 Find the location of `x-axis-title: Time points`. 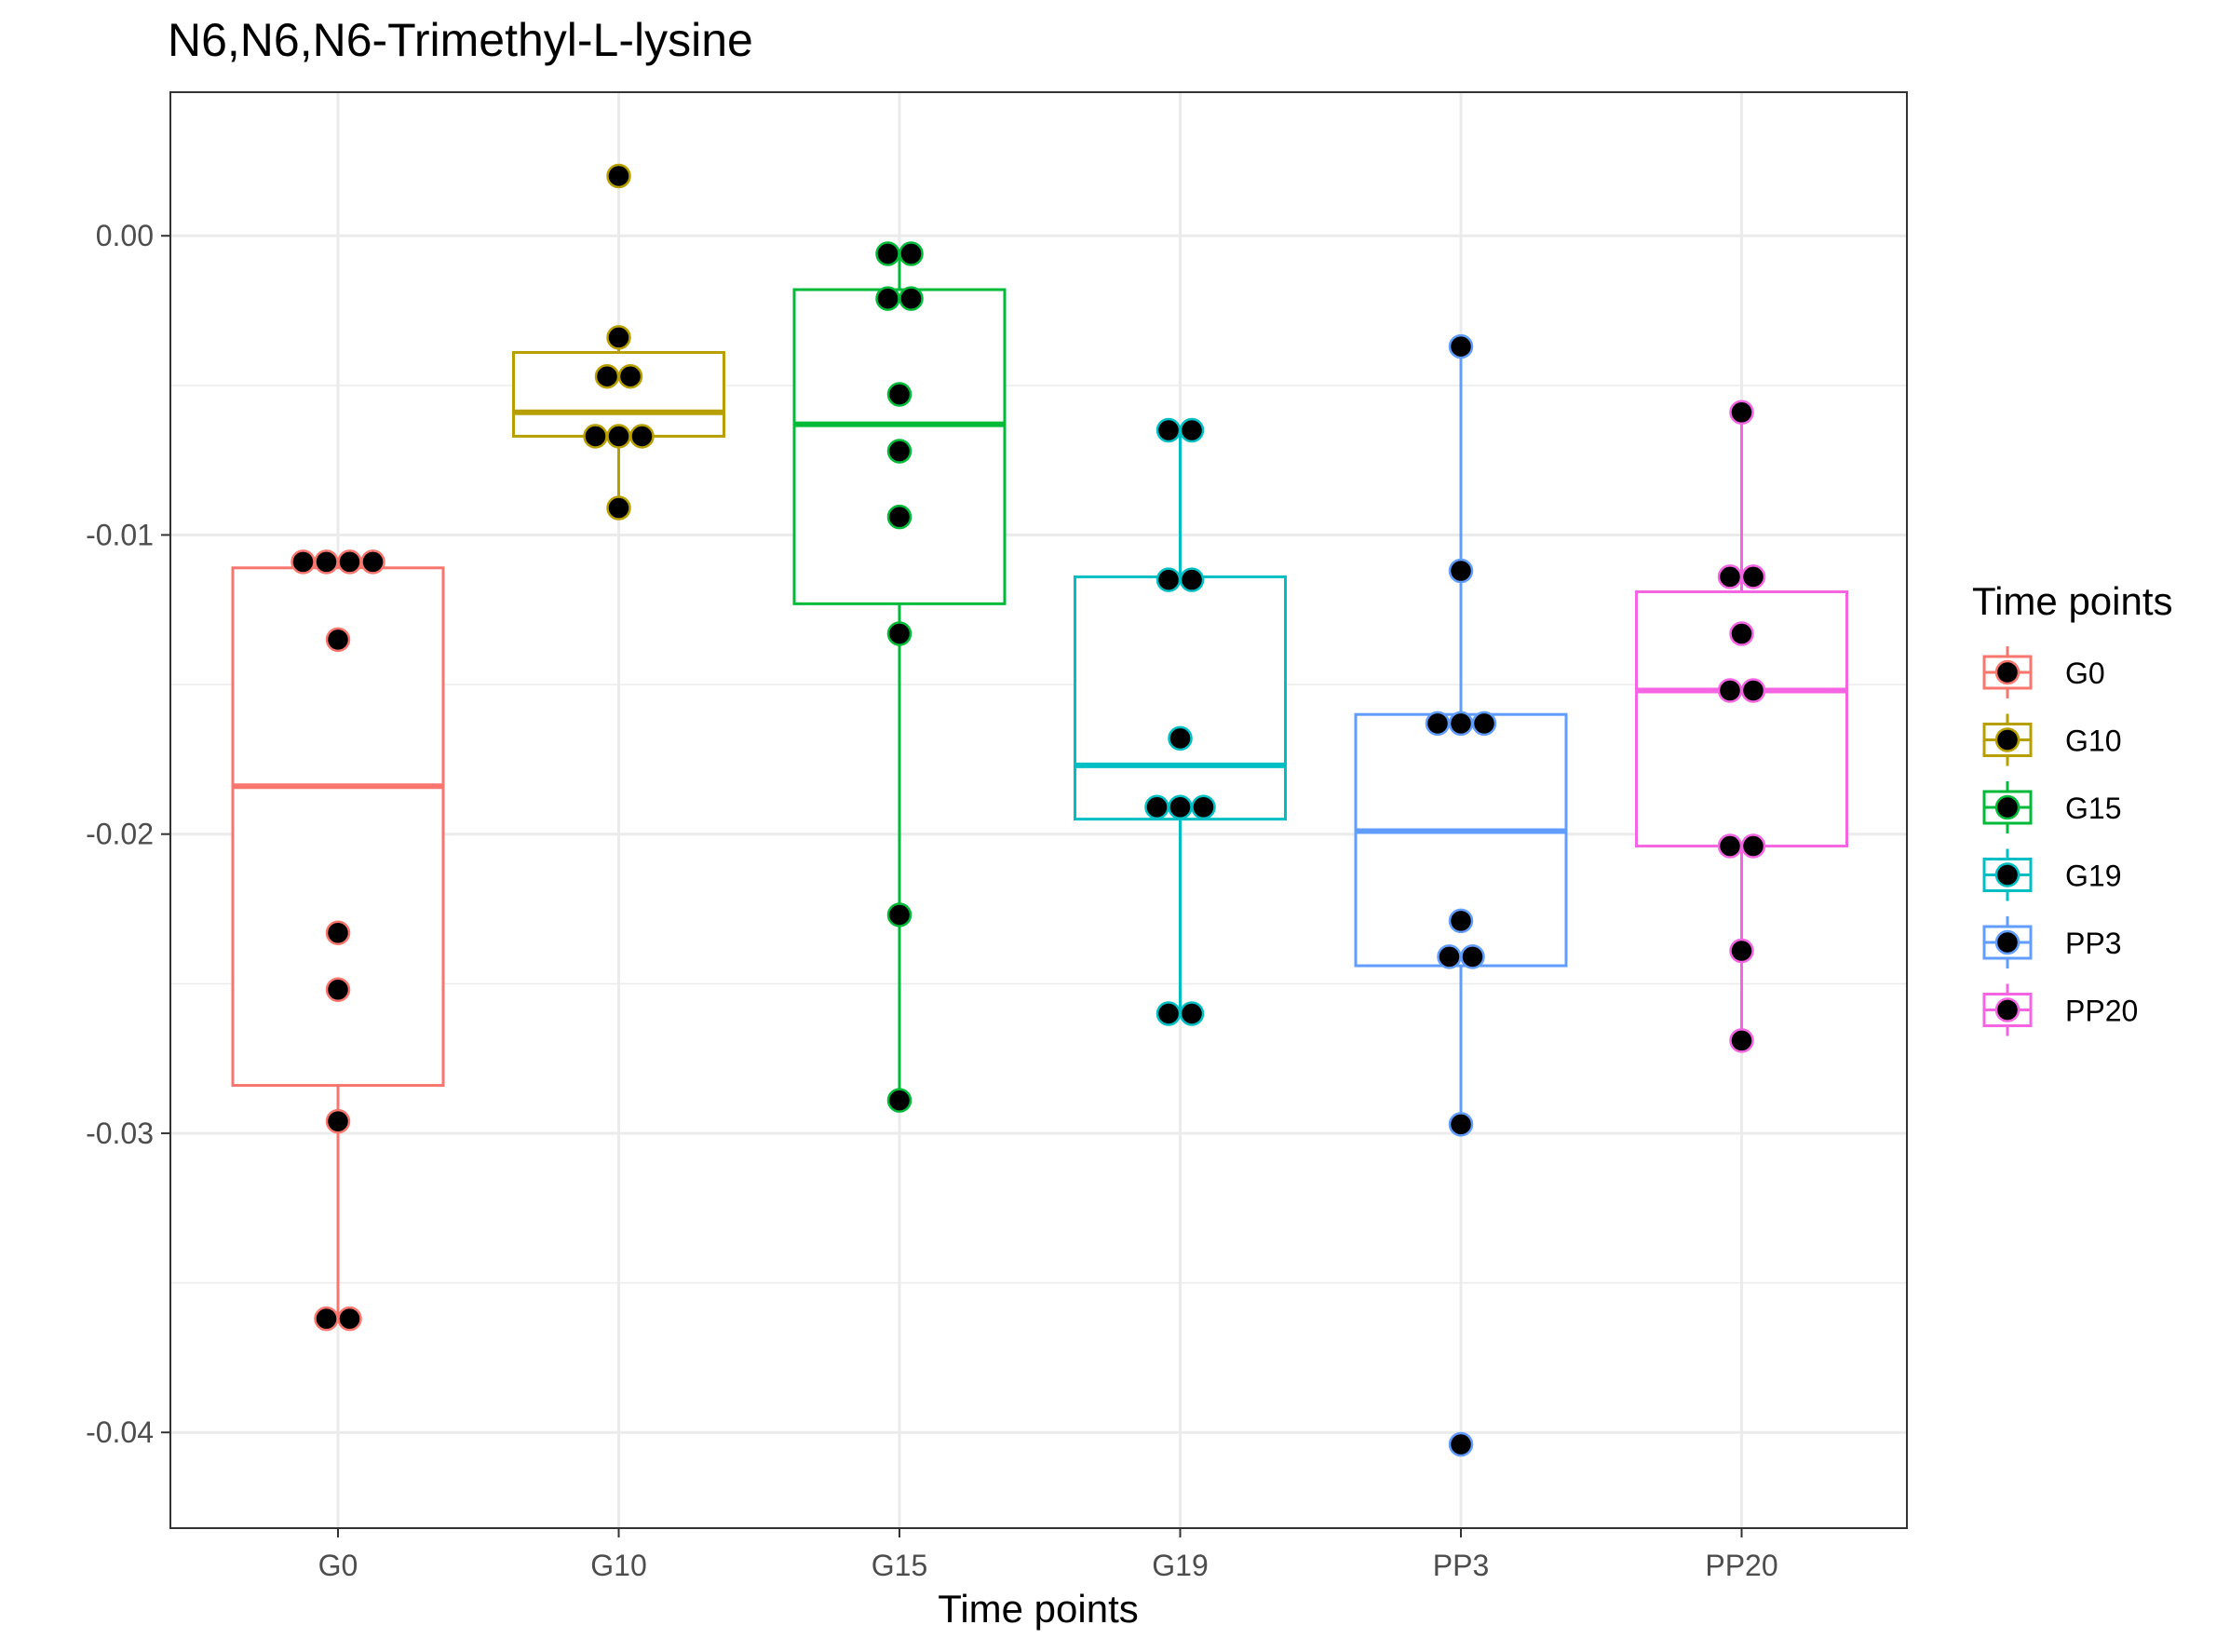

x-axis-title: Time points is located at coordinates (1038, 1609).